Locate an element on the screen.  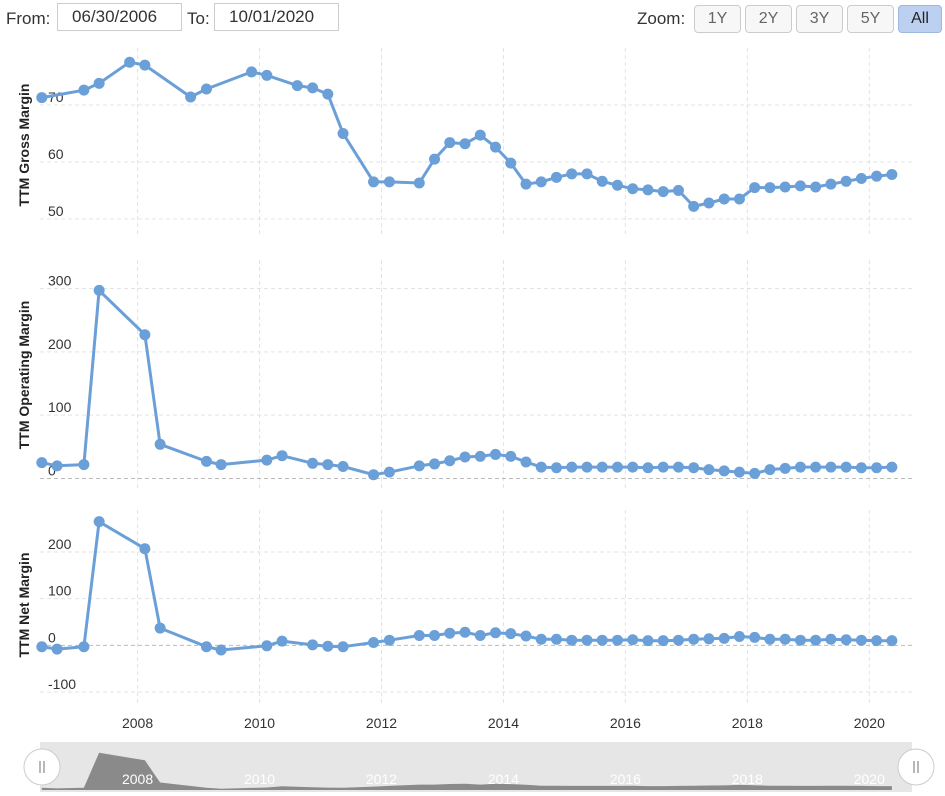
navigator-tick-label: 2020 is located at coordinates (869, 779).